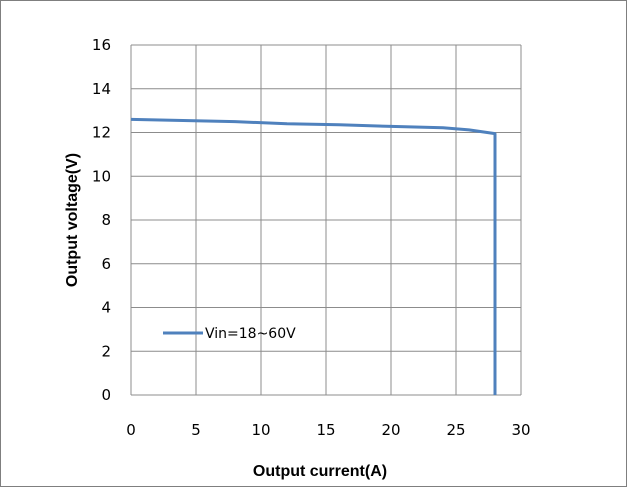 The height and width of the screenshot is (488, 627). What do you see at coordinates (260, 430) in the screenshot?
I see `x-tick-label: 10` at bounding box center [260, 430].